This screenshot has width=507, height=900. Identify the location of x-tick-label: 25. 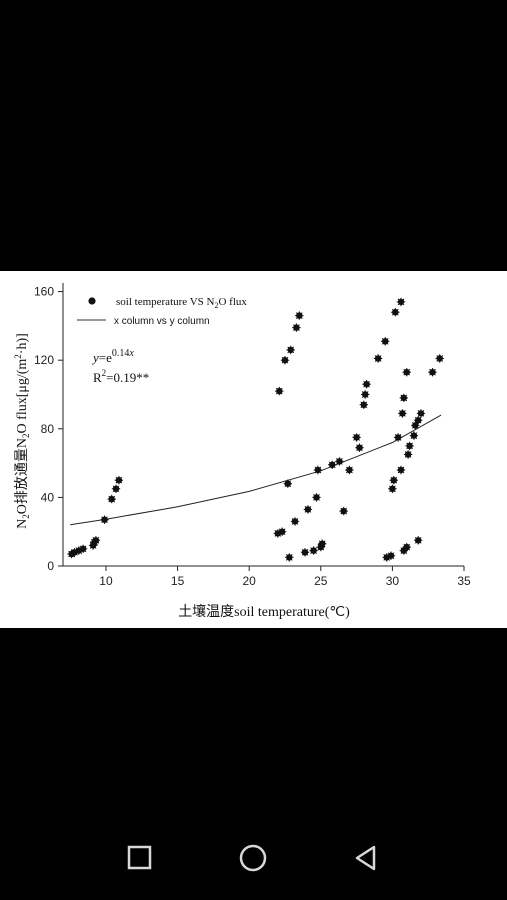
(321, 581).